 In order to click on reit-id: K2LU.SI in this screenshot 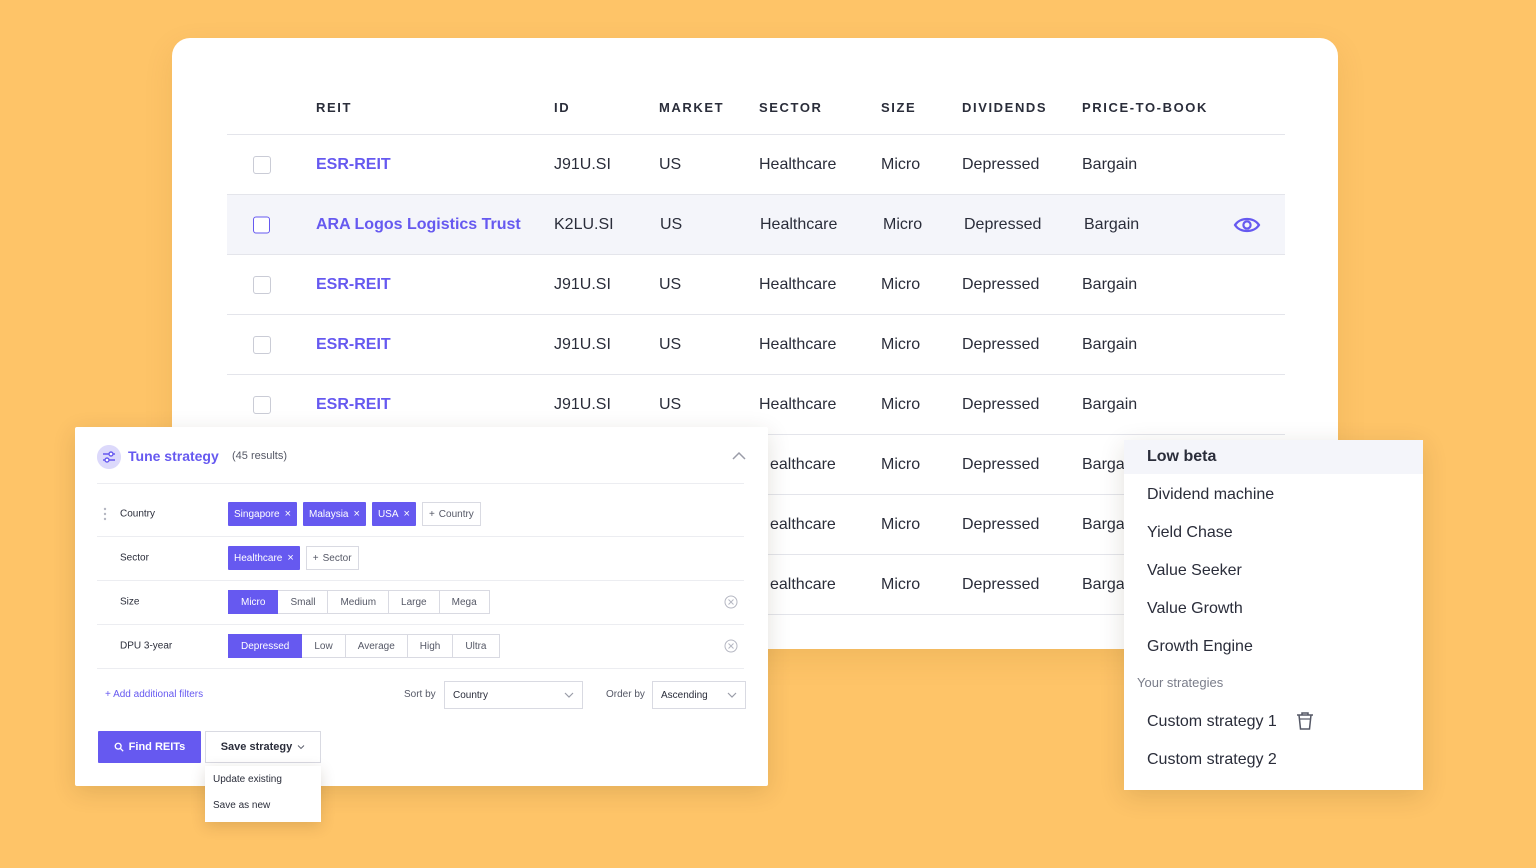, I will do `click(584, 224)`.